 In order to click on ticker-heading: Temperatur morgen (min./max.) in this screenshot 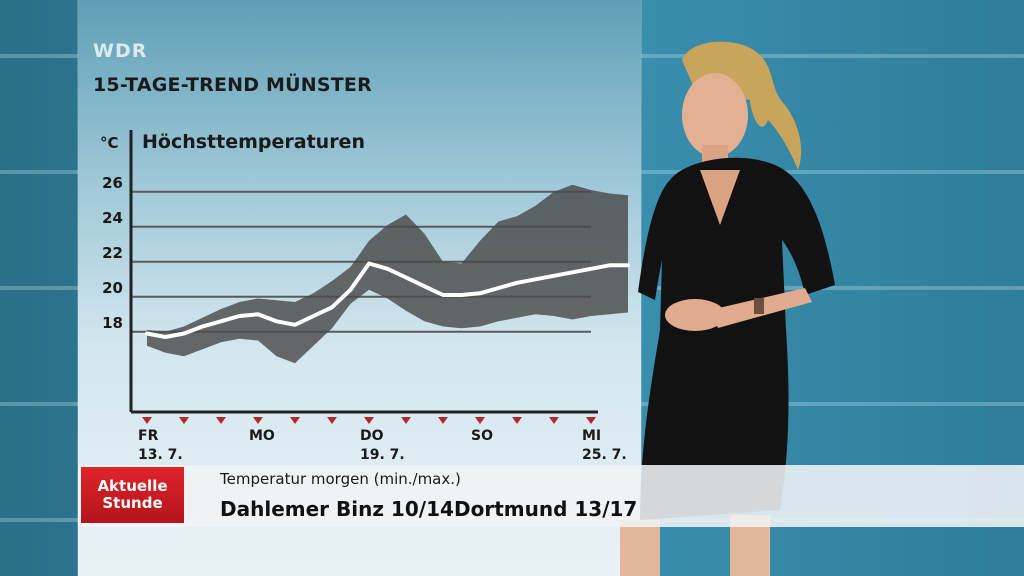, I will do `click(340, 479)`.